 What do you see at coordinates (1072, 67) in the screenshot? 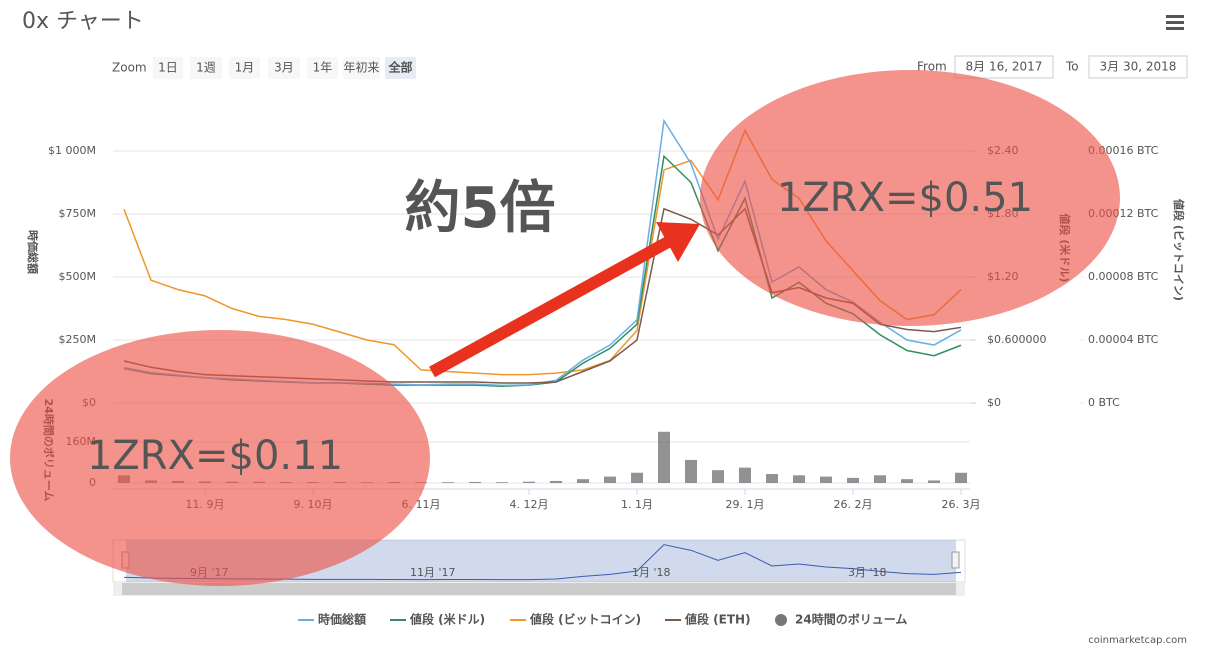
I see `to-label: To` at bounding box center [1072, 67].